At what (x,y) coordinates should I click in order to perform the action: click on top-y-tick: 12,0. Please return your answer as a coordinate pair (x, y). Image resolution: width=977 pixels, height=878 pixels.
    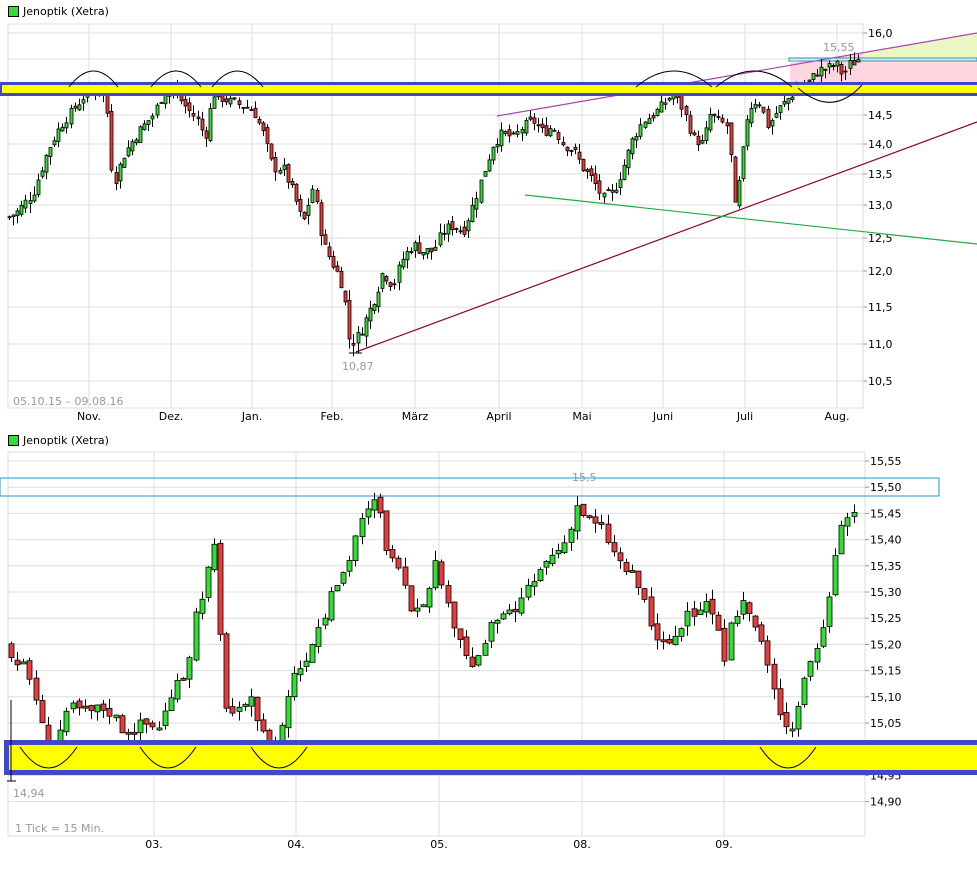
    Looking at the image, I should click on (880, 271).